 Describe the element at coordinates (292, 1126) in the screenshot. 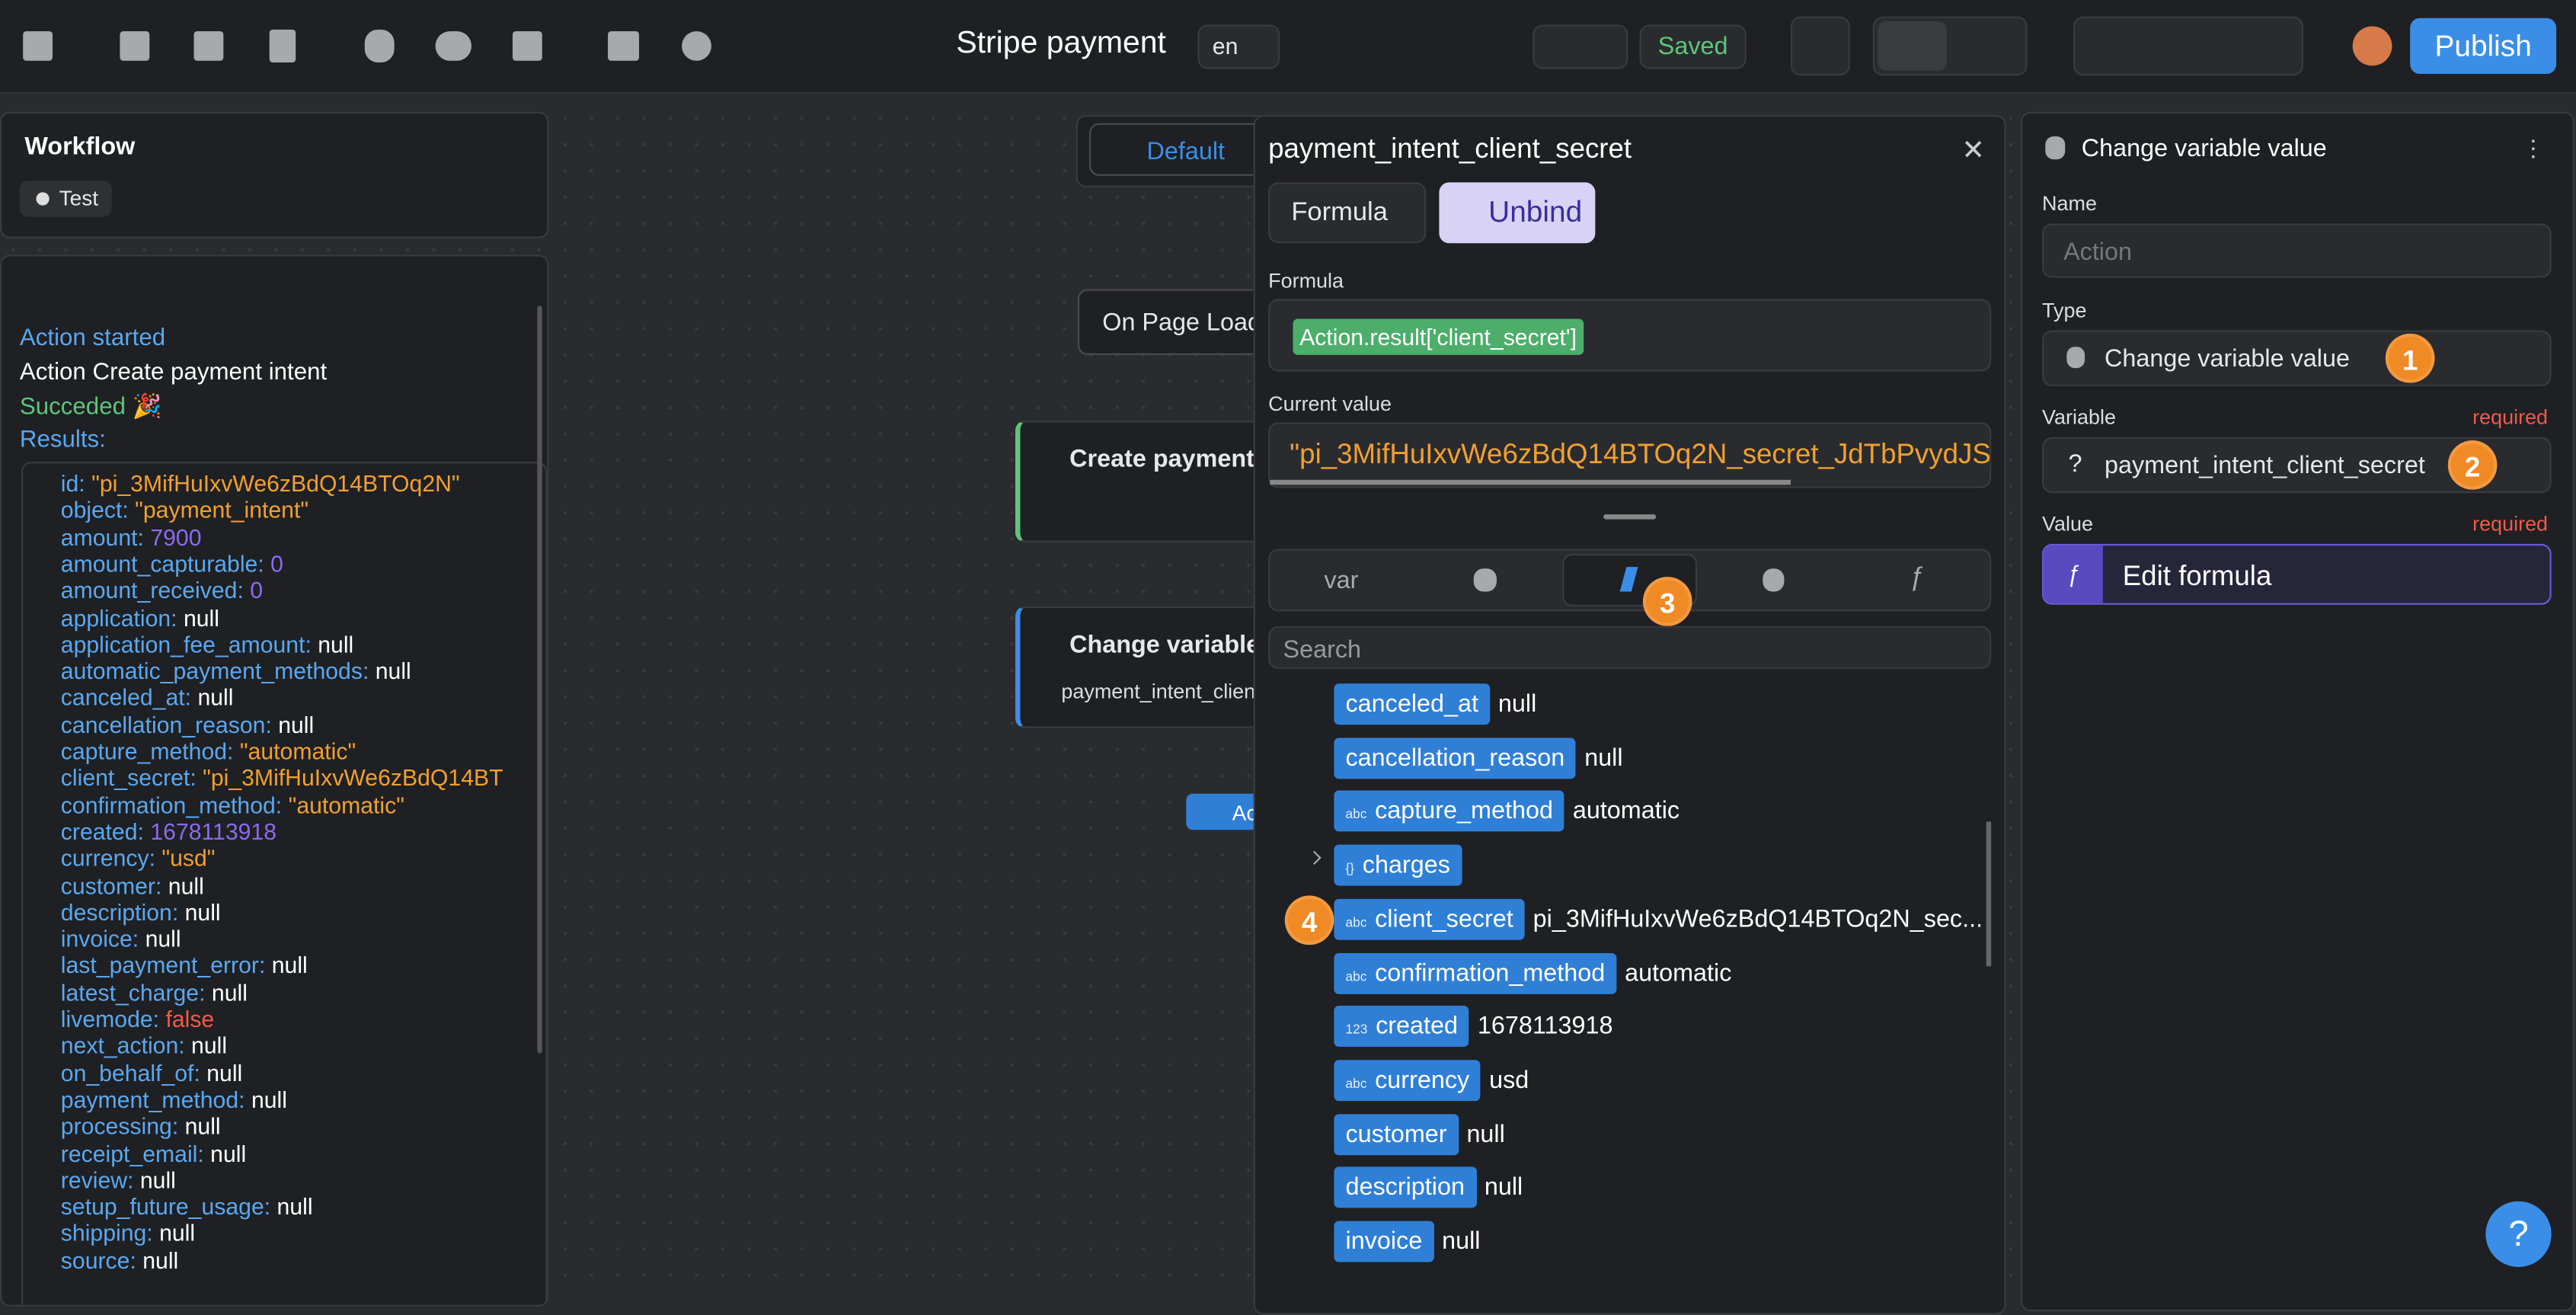

I see `result-row: processing: null` at that location.